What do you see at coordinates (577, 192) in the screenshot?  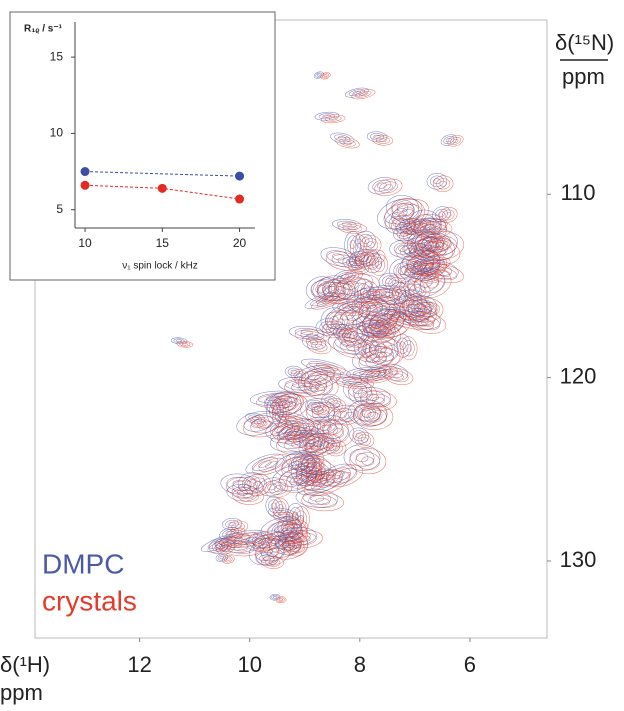 I see `y-tick-label: 110` at bounding box center [577, 192].